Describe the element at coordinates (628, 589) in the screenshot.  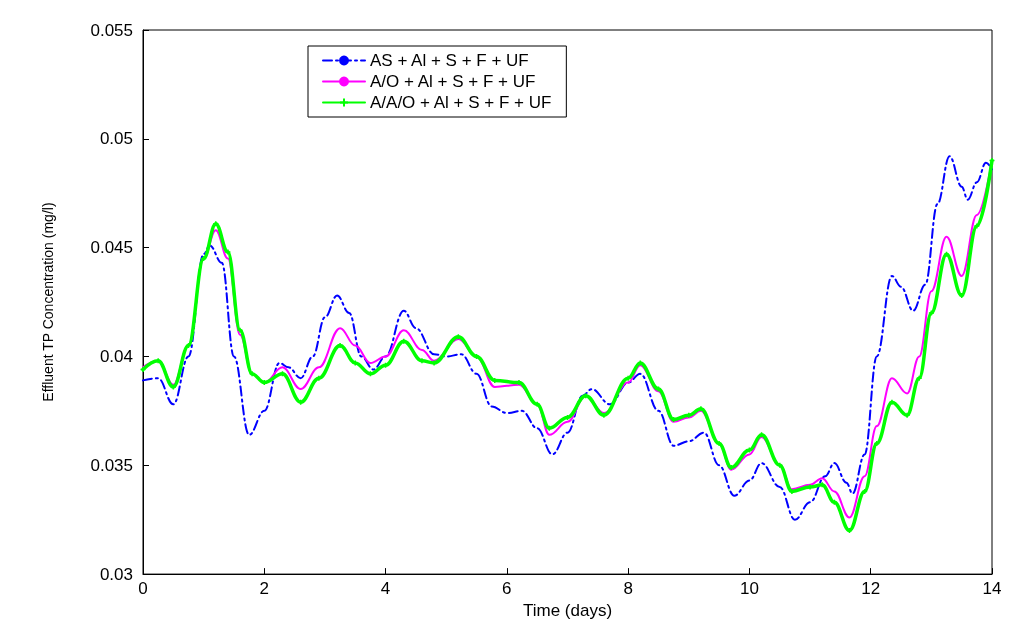
I see `x-tick-label: 8` at that location.